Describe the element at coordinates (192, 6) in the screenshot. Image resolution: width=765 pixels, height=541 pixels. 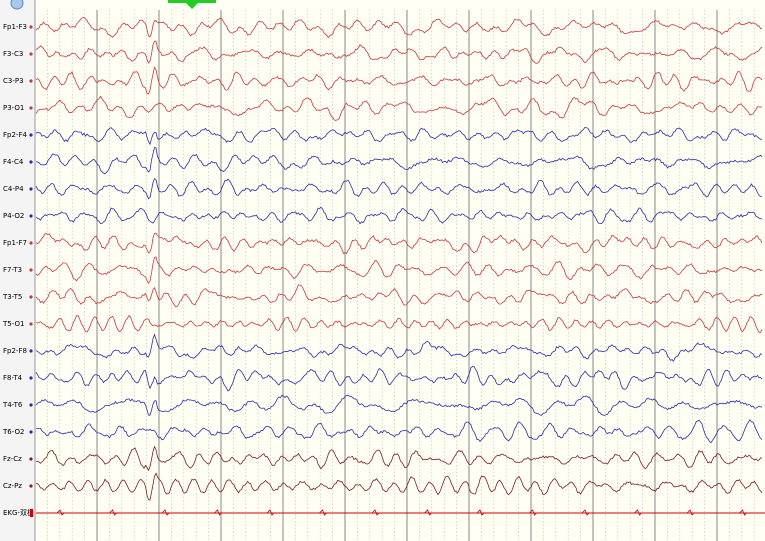
I see `time-marker-pointer` at that location.